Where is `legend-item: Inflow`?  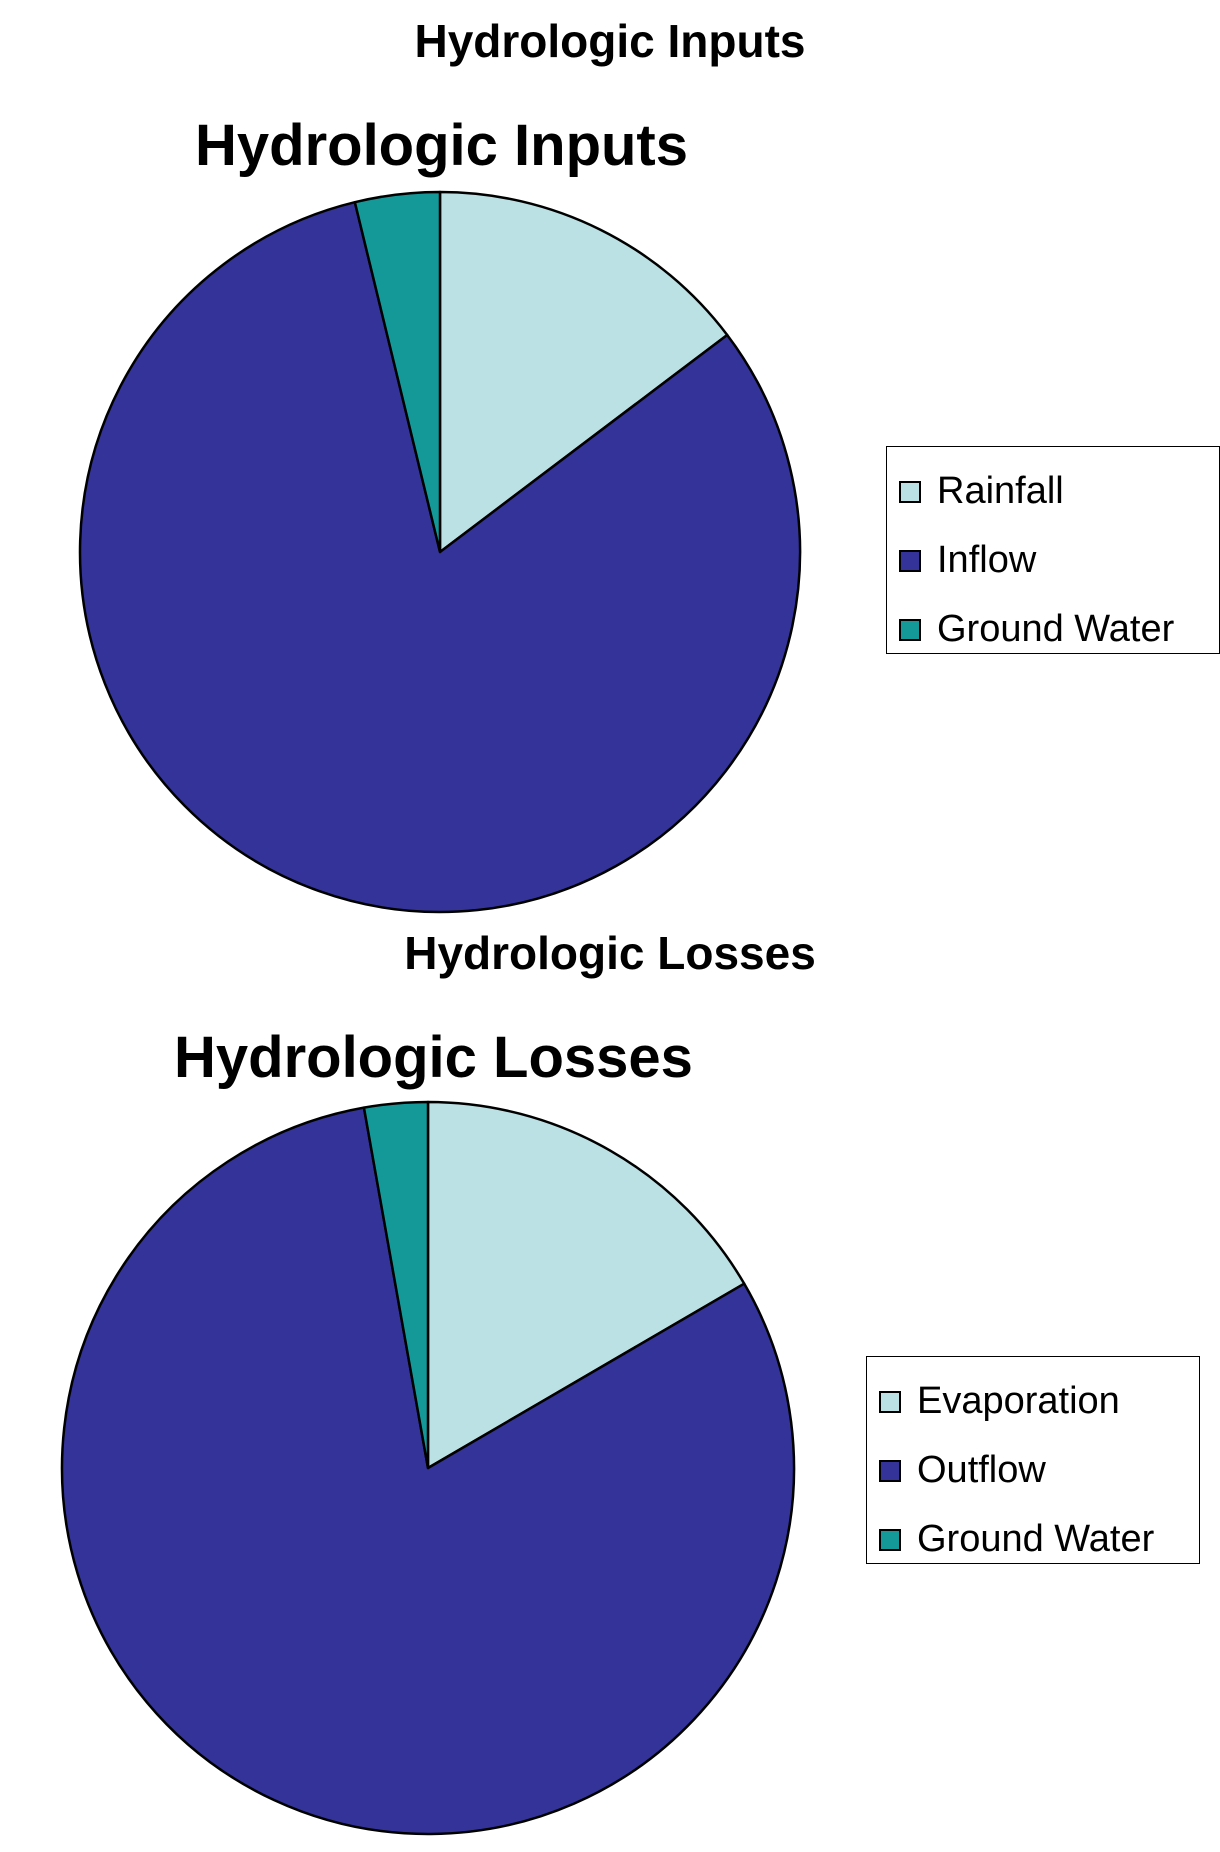
legend-item: Inflow is located at coordinates (1053, 560).